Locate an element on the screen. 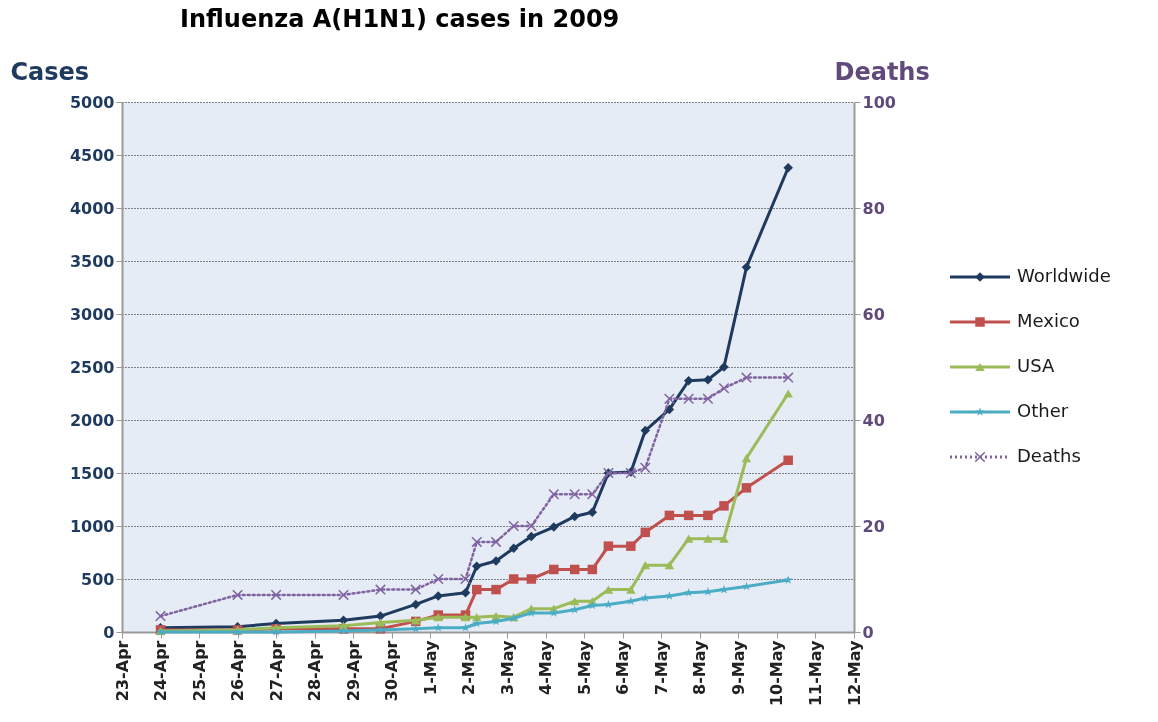 This screenshot has width=1158, height=722. y-axis-title: Cases is located at coordinates (50, 71).